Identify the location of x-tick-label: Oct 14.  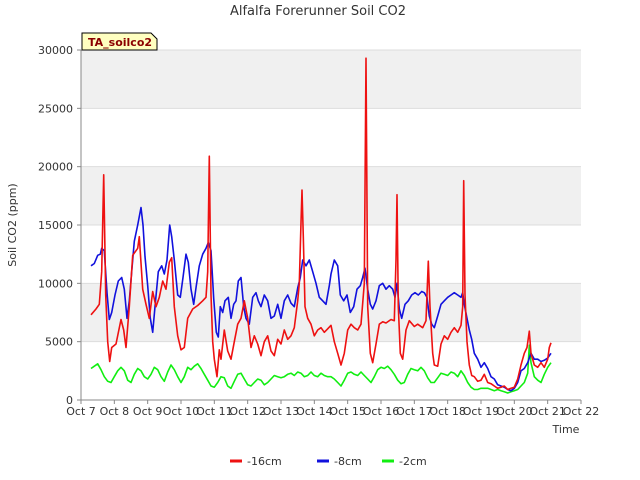
(314, 411).